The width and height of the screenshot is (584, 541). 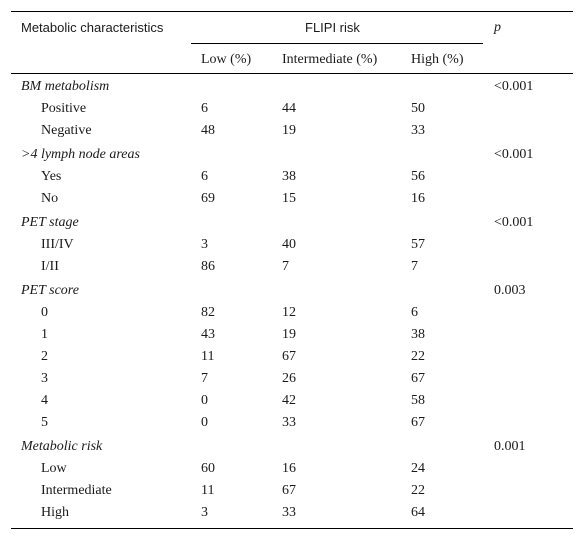 I want to click on intermediate-percent: 26, so click(x=289, y=378).